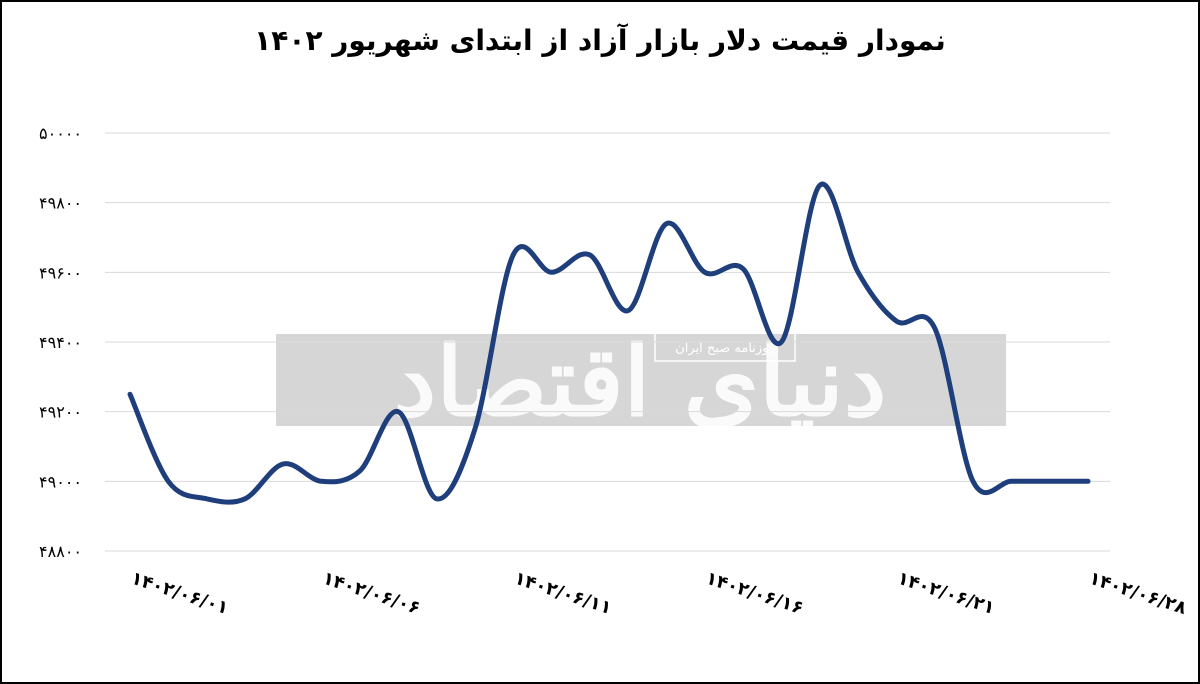 Image resolution: width=1200 pixels, height=684 pixels. What do you see at coordinates (754, 593) in the screenshot?
I see `x-tick-label: ۱۴۰۲/۰۶/۱۶` at bounding box center [754, 593].